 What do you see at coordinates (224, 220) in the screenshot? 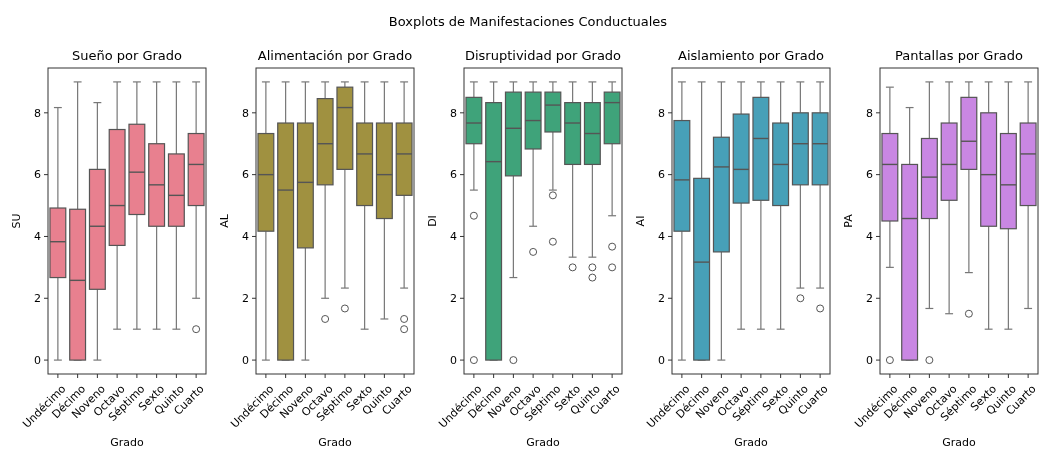
I see `y-axis-title: AL` at bounding box center [224, 220].